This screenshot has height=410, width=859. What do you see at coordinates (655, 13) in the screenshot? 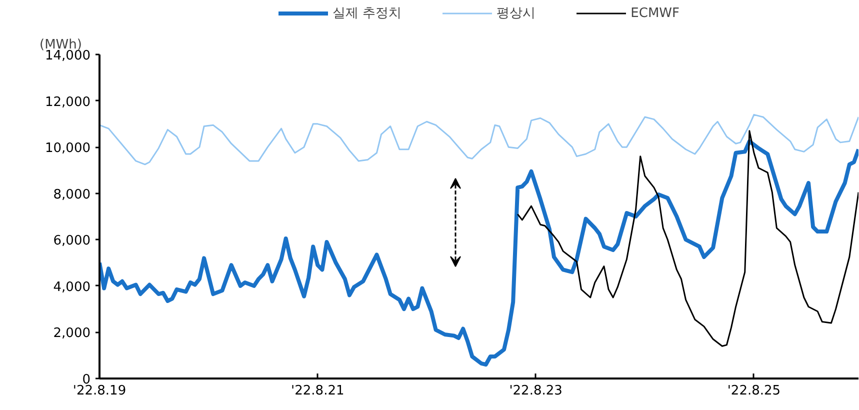
I see `legend-label: ECMWF` at bounding box center [655, 13].